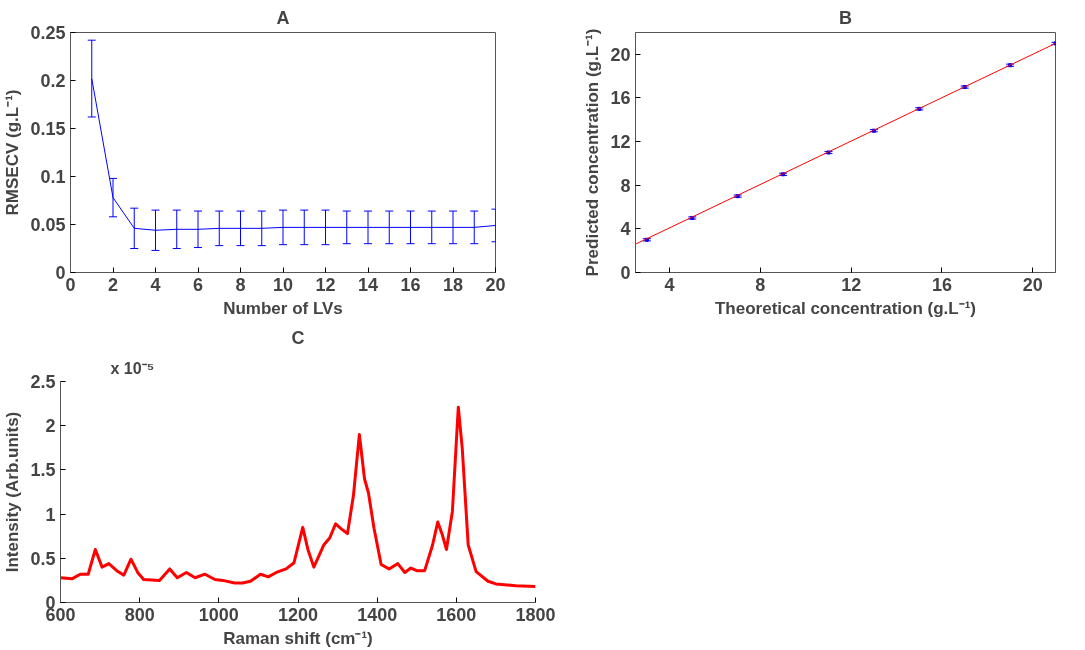 The width and height of the screenshot is (1085, 650). What do you see at coordinates (132, 368) in the screenshot?
I see `text: x 10⁻⁵` at bounding box center [132, 368].